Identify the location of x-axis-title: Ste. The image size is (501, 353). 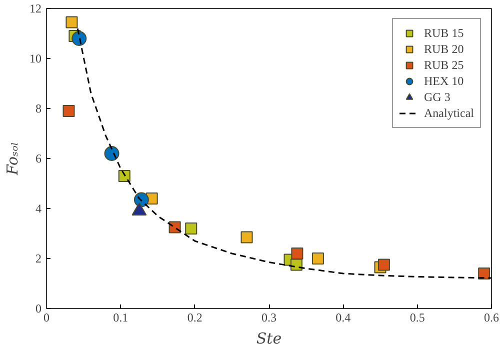
(269, 339).